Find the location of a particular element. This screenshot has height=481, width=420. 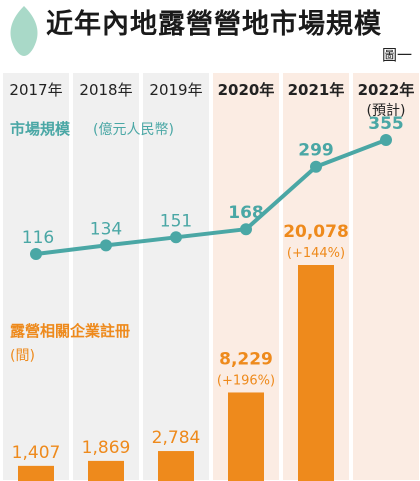

year-label: 2022年 is located at coordinates (386, 90).